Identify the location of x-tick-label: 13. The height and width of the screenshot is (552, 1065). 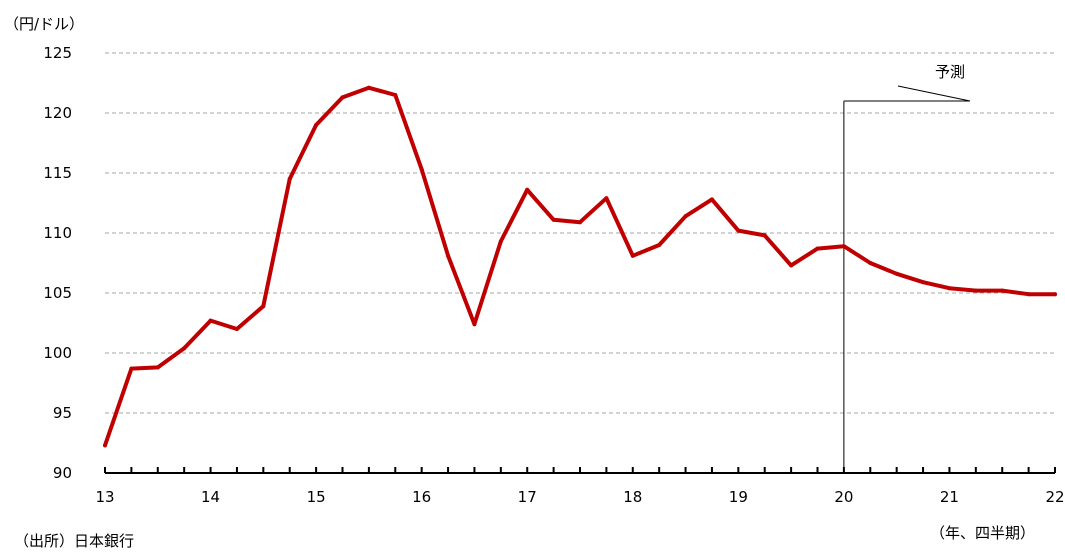
(104, 497).